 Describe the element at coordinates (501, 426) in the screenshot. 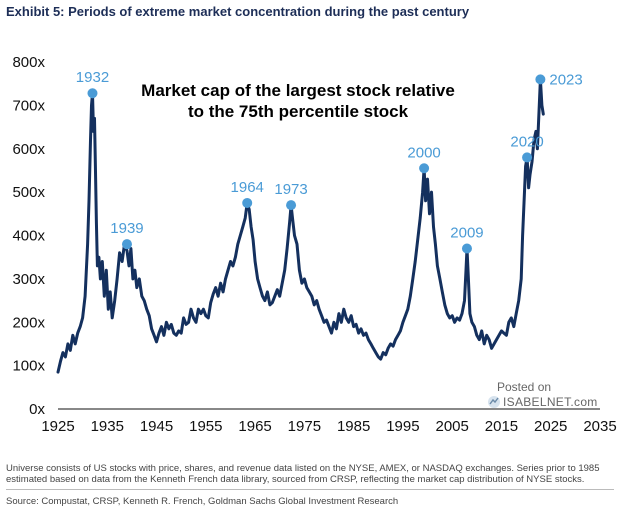

I see `x-tick-label: 2015` at that location.